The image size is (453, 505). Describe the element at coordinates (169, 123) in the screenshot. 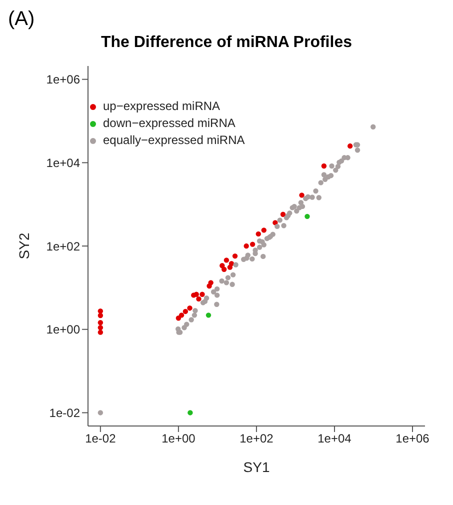

I see `legend-label: down−expressed miRNA` at that location.